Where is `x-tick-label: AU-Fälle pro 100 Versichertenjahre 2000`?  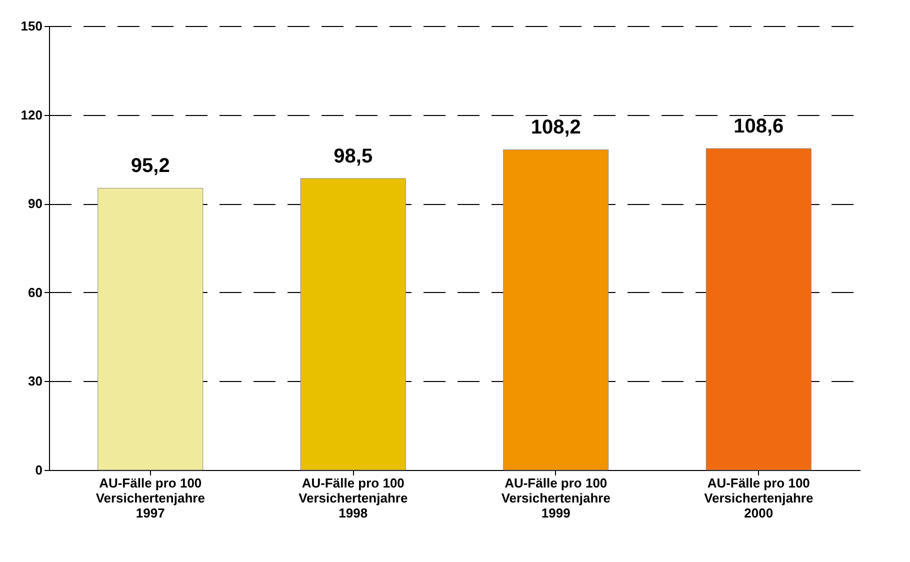 x-tick-label: AU-Fälle pro 100 Versichertenjahre 2000 is located at coordinates (759, 498).